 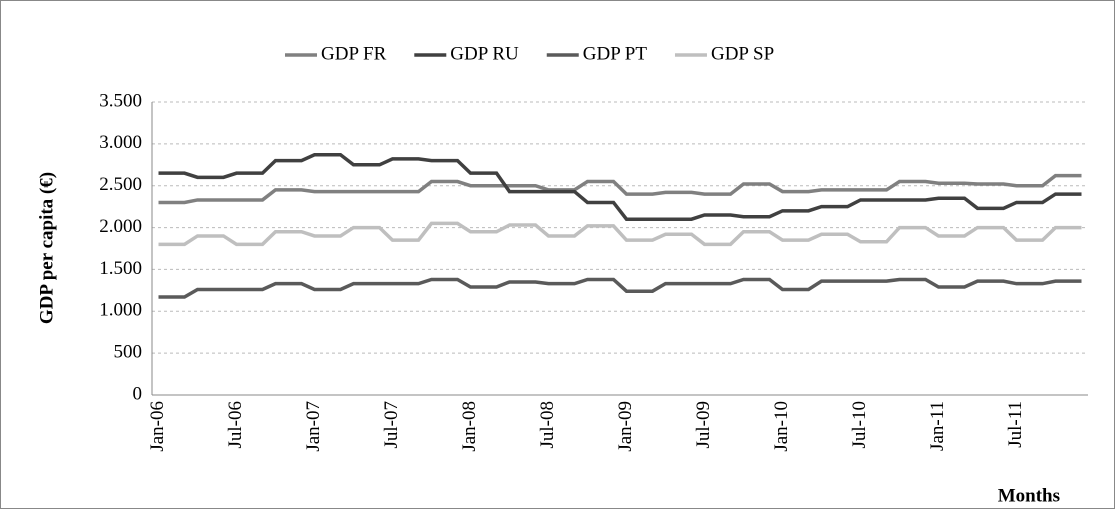 What do you see at coordinates (1029, 495) in the screenshot?
I see `x-axis-label: Months` at bounding box center [1029, 495].